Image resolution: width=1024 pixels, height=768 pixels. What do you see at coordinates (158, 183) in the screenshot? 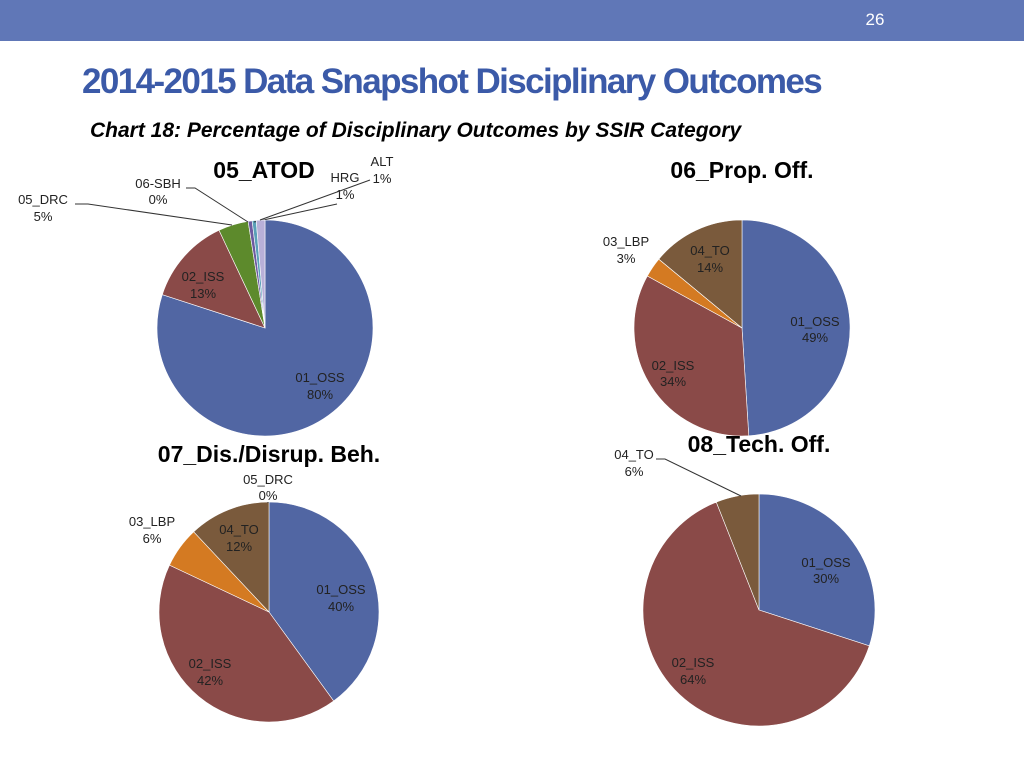
I see `data-label-06-sbh: 06-SBH` at bounding box center [158, 183].